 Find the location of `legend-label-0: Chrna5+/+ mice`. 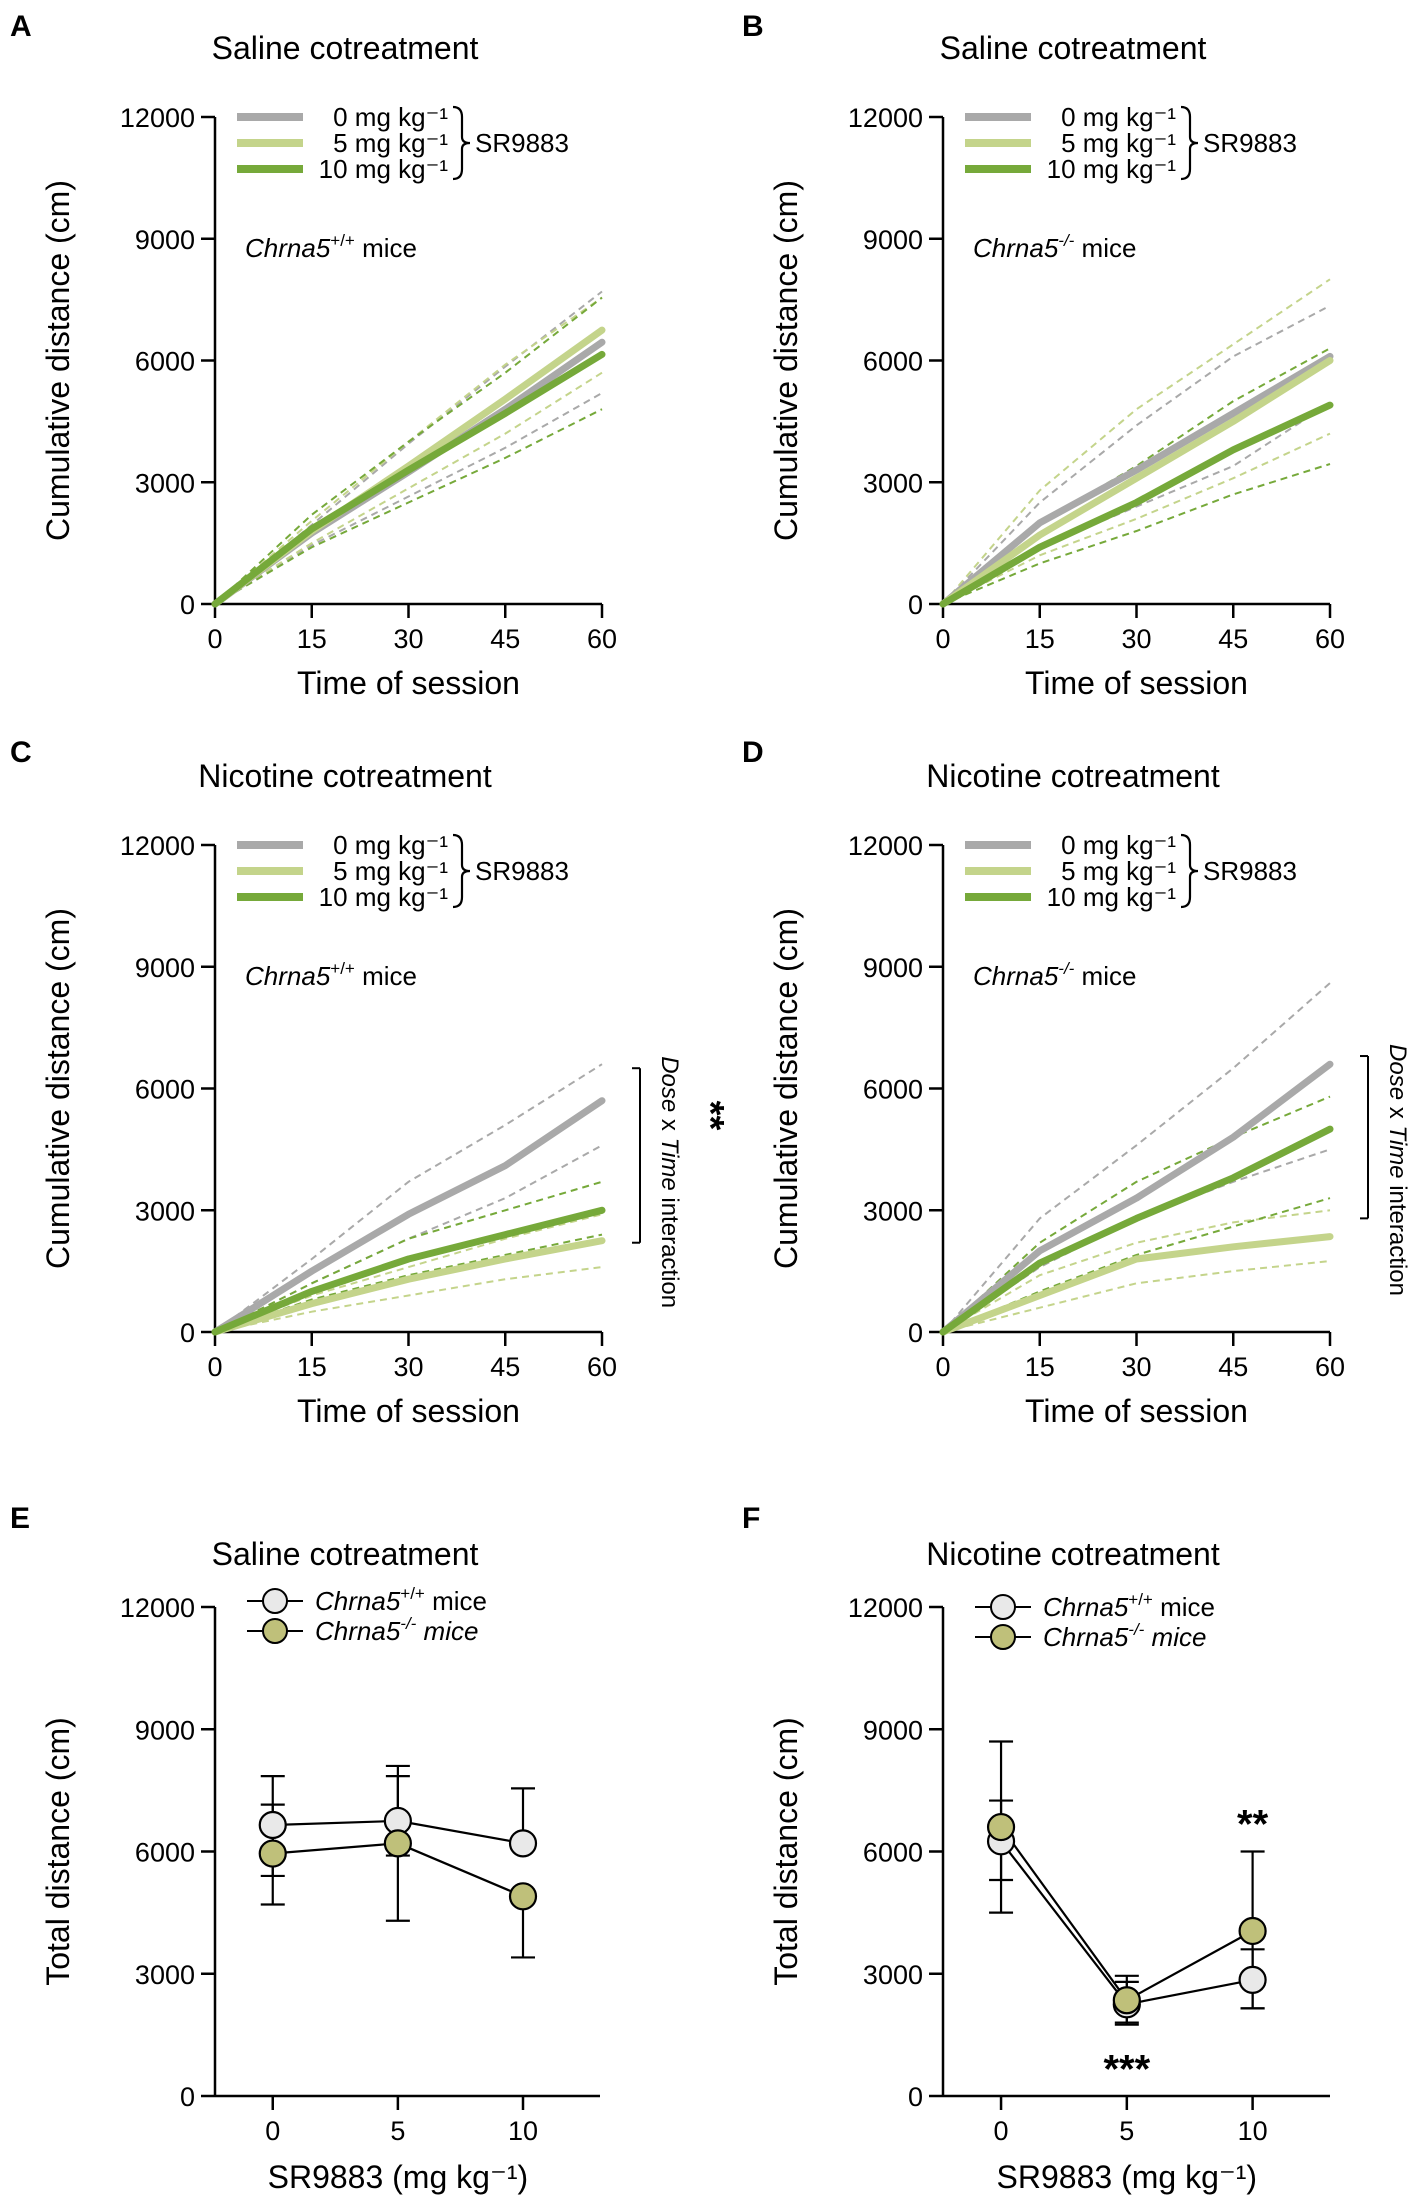

legend-label-0: Chrna5+/+ mice is located at coordinates (401, 1600).